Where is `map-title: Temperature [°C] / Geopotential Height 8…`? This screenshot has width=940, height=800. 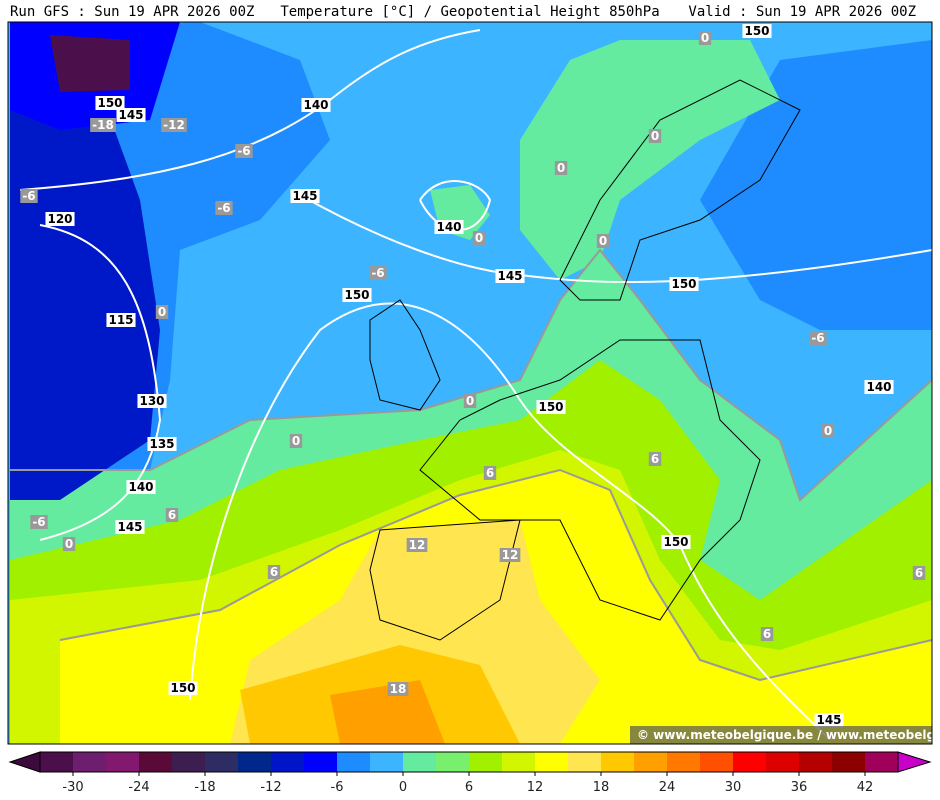
map-title: Temperature [°C] / Geopotential Height 8… is located at coordinates (469, 12).